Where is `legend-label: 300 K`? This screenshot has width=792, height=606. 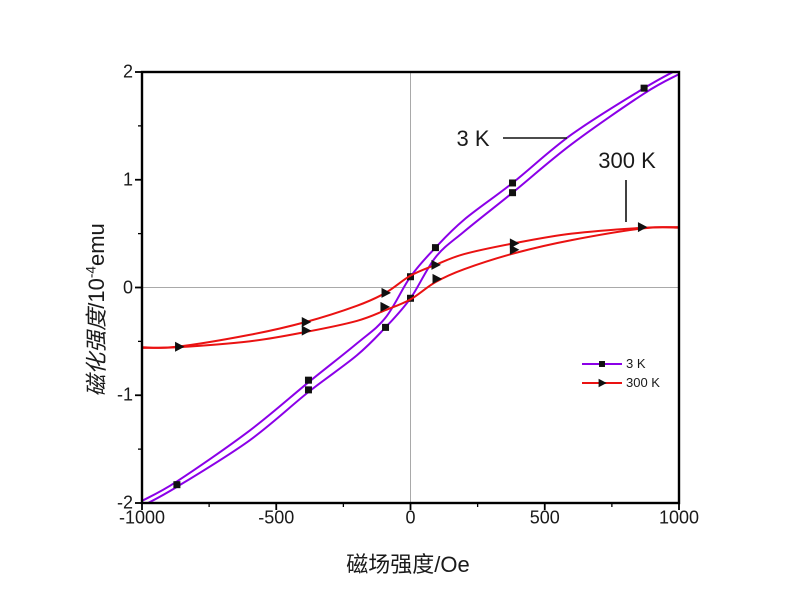 legend-label: 300 K is located at coordinates (643, 382).